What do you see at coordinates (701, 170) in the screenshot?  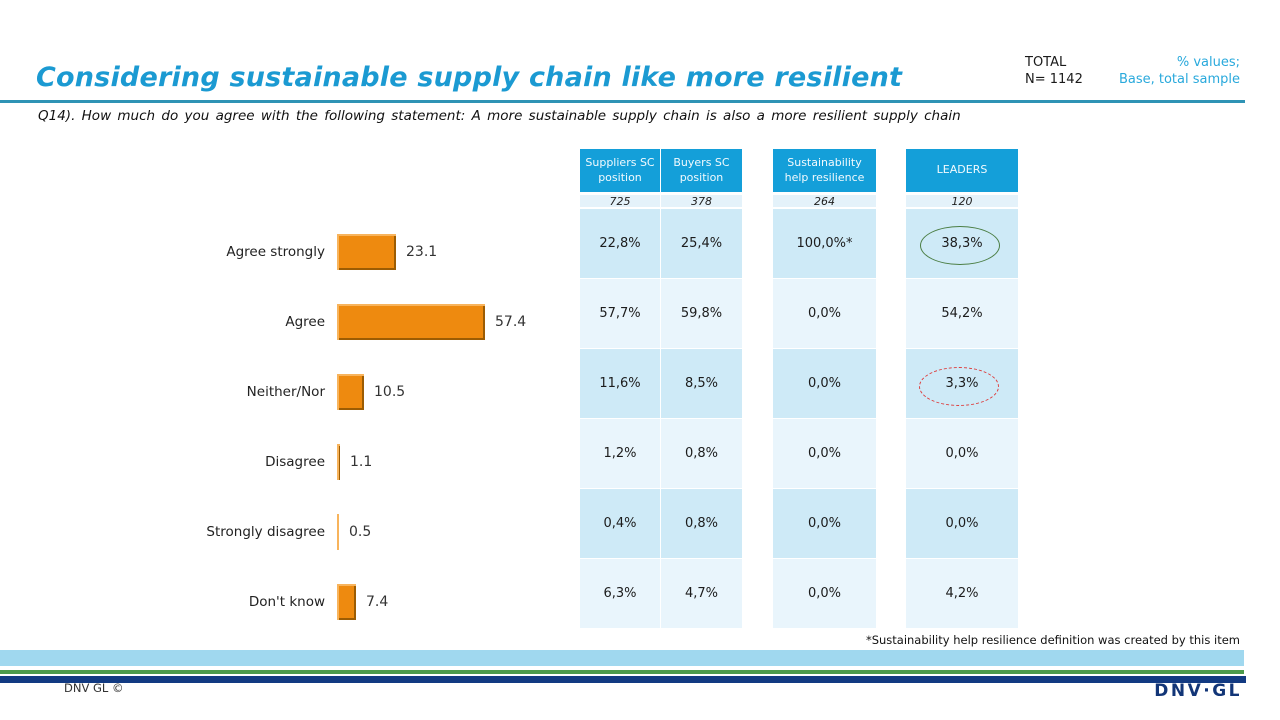 I see `column-header: Buyers SC position` at bounding box center [701, 170].